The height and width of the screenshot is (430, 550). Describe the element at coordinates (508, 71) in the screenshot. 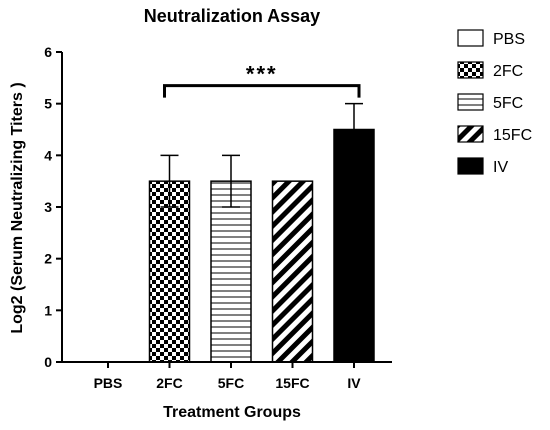

I see `legend-label: 2FC` at that location.